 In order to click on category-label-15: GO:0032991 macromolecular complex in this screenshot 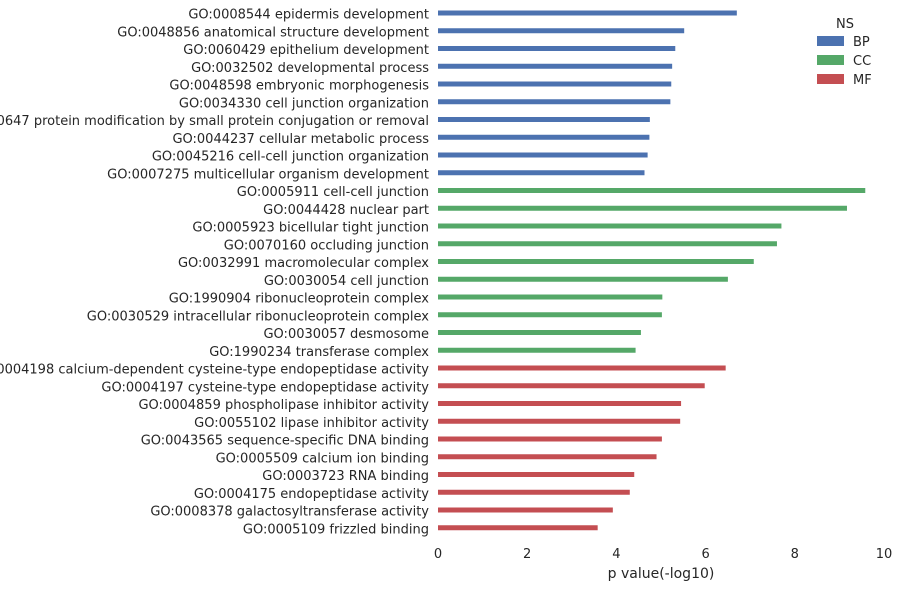, I will do `click(303, 263)`.